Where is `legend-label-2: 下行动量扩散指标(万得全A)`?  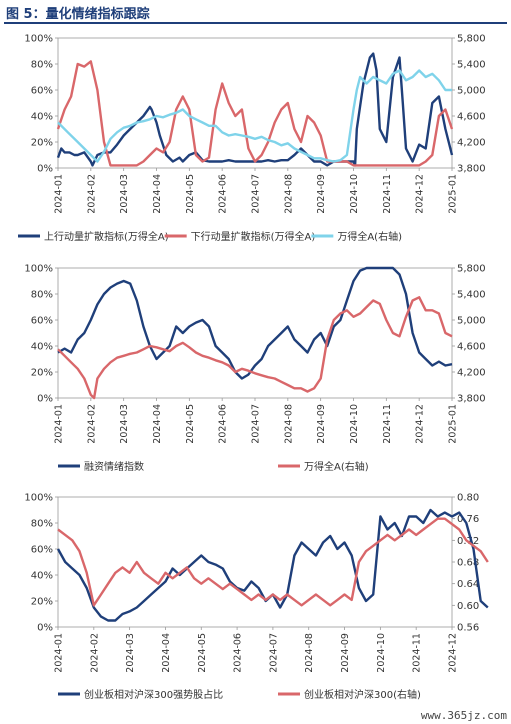
legend-label-2: 下行动量扩散指标(万得全A) is located at coordinates (253, 236).